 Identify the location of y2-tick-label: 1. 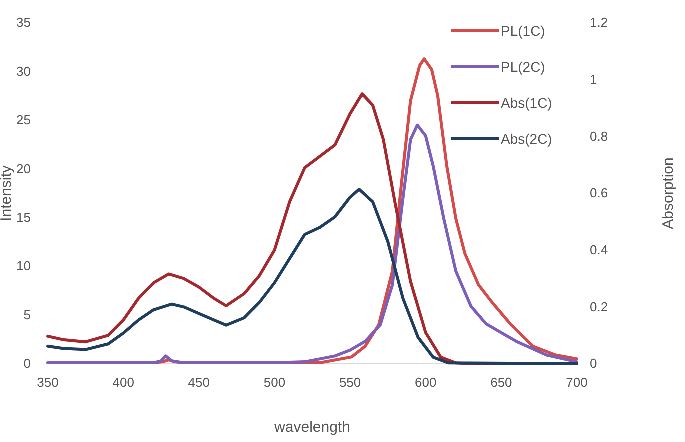
(594, 79).